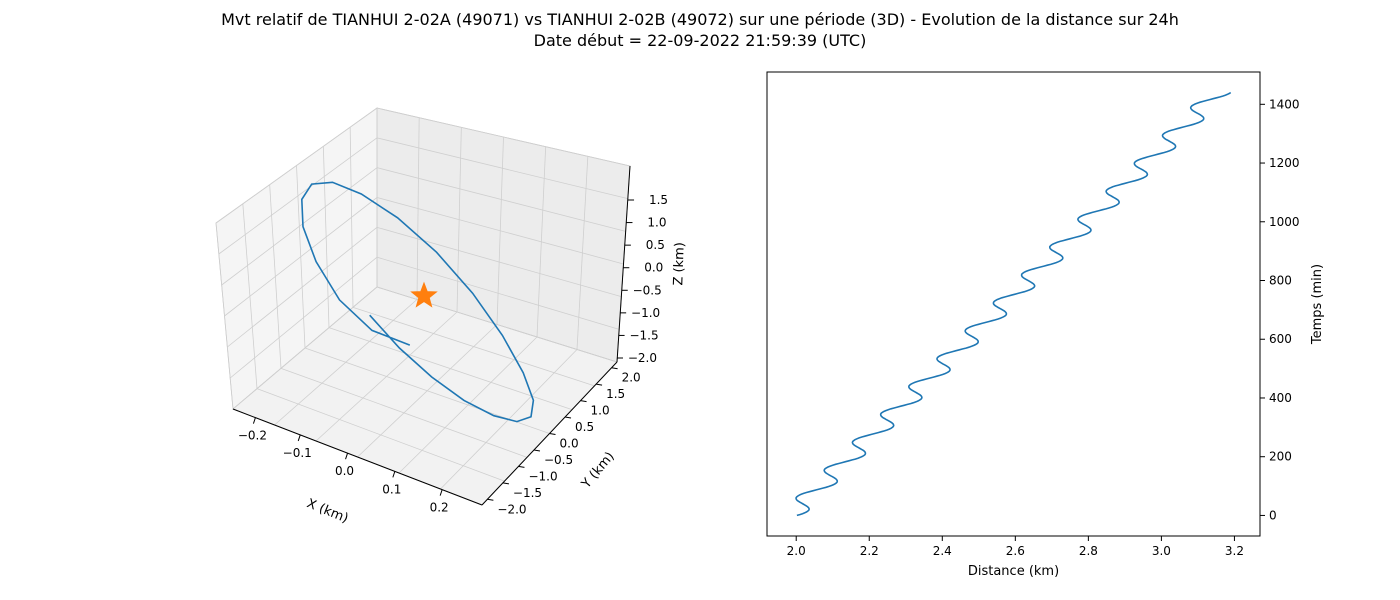 This screenshot has width=1400, height=600. Describe the element at coordinates (679, 264) in the screenshot. I see `z-axis-label: Z (km)` at that location.